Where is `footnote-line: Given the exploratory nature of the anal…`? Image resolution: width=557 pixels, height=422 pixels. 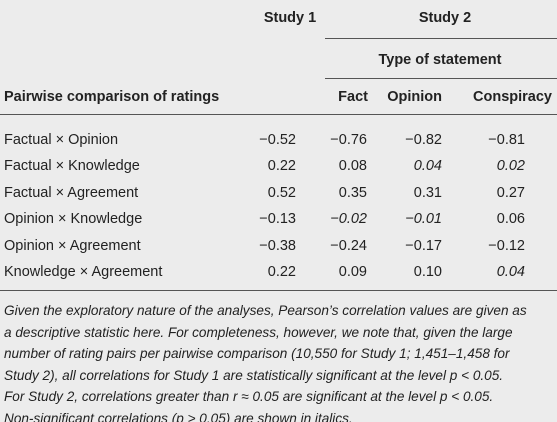
footnote-line: Given the exploratory nature of the anal… is located at coordinates (265, 310).